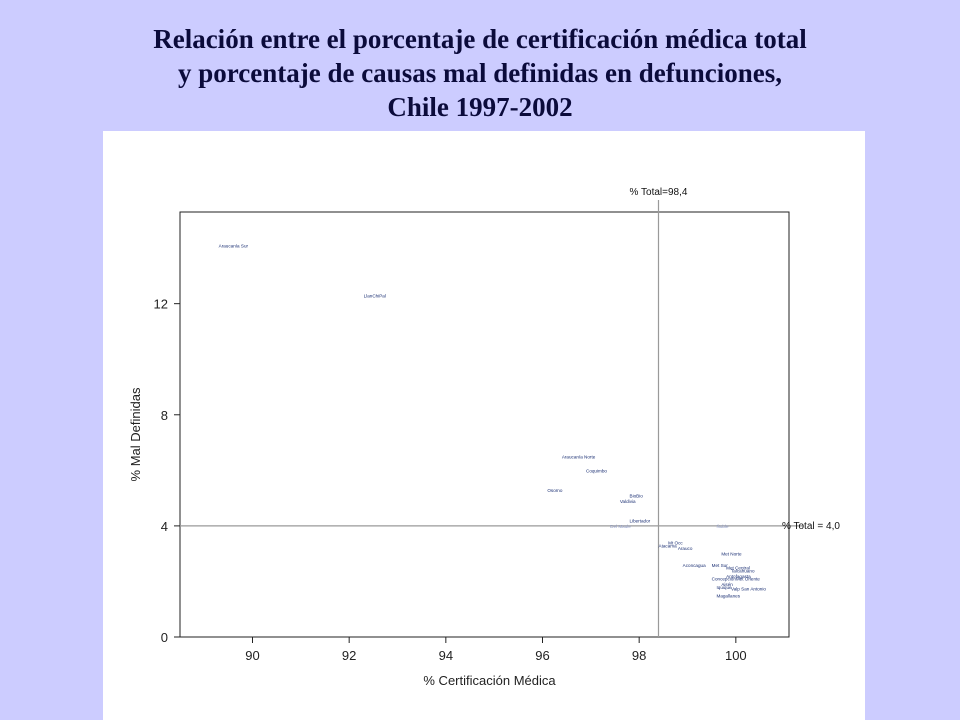  What do you see at coordinates (736, 655) in the screenshot?
I see `x-tick-label: 100` at bounding box center [736, 655].